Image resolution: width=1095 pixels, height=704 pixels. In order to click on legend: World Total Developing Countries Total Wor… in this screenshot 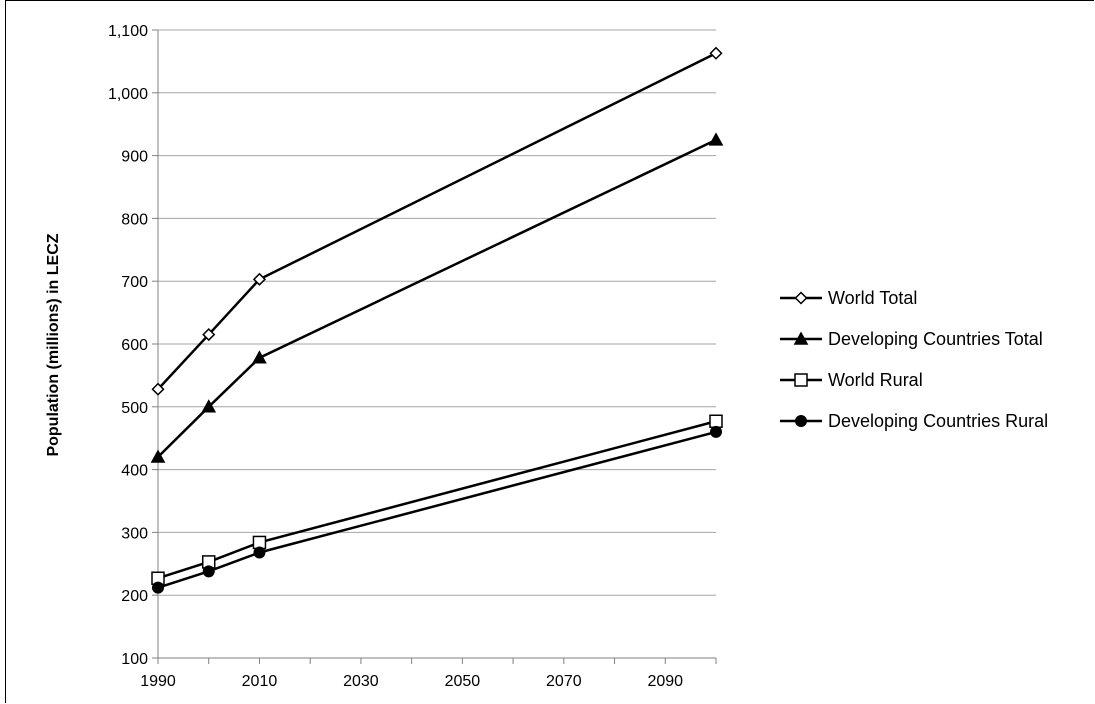, I will do `click(914, 359)`.